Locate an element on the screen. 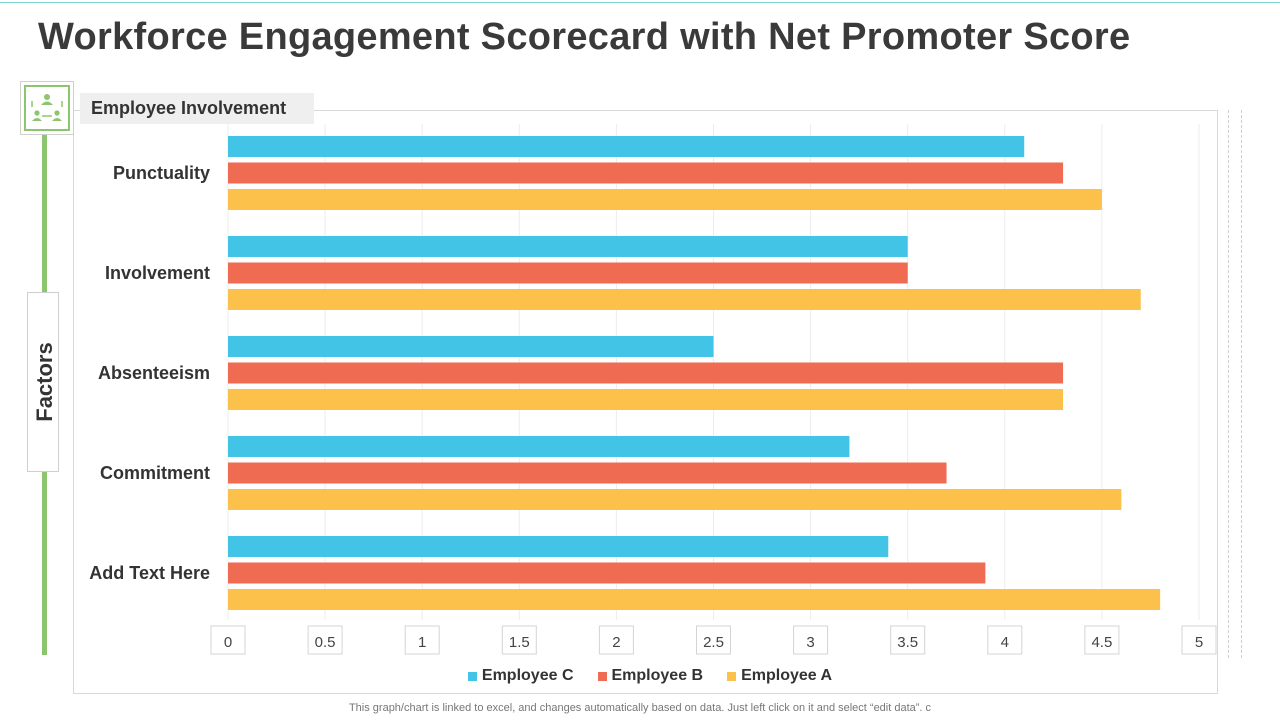 The height and width of the screenshot is (720, 1280). x-tick-label: 2.5 is located at coordinates (713, 642).